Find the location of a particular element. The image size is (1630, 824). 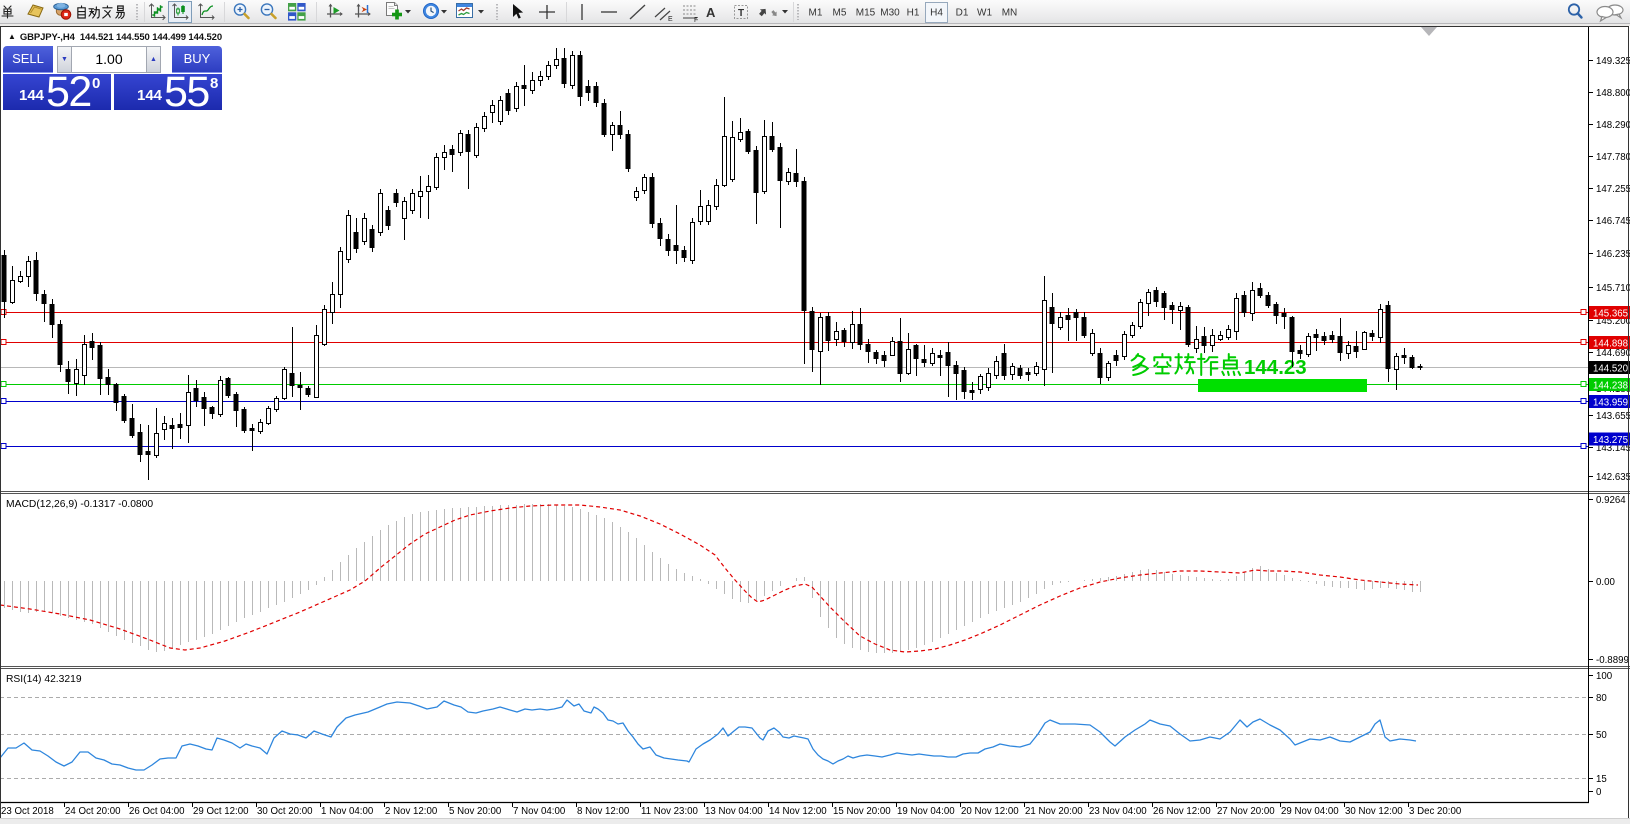

svg-text: 24 Oct 20:00 is located at coordinates (93, 811).